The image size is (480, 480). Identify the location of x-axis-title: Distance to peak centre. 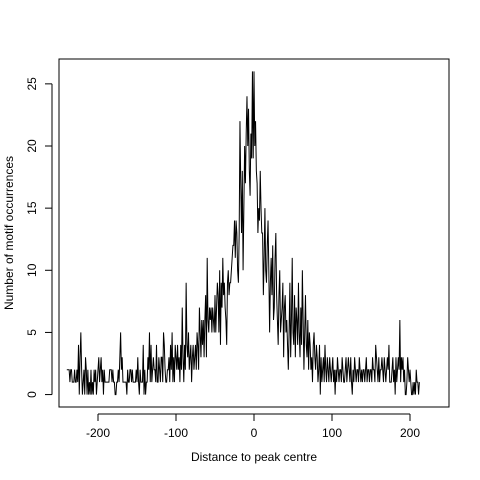
(254, 457).